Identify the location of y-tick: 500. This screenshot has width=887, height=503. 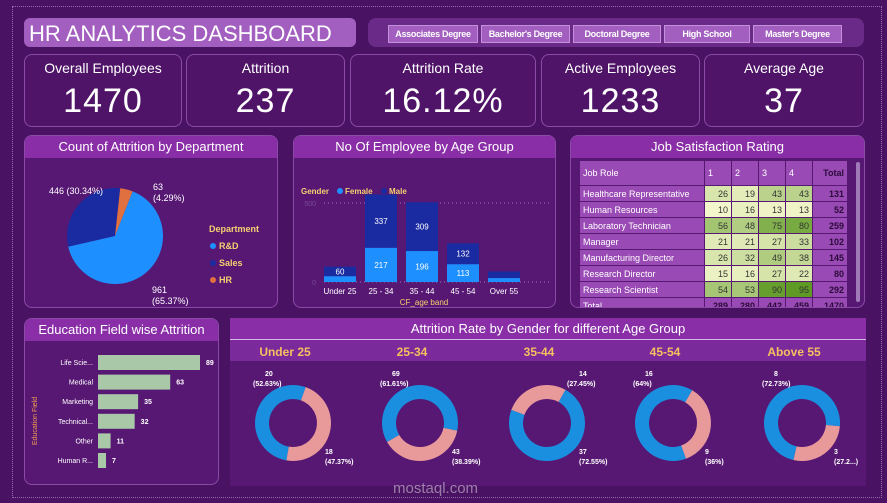
(310, 204).